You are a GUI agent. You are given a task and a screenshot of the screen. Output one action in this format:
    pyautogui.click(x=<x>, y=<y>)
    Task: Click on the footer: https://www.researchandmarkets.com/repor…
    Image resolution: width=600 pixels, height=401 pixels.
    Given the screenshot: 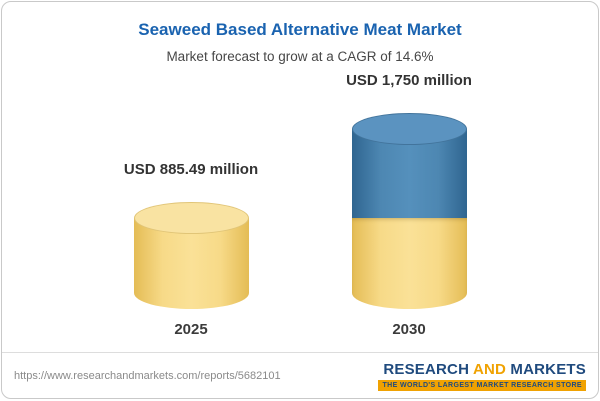 What is the action you would take?
    pyautogui.click(x=300, y=375)
    